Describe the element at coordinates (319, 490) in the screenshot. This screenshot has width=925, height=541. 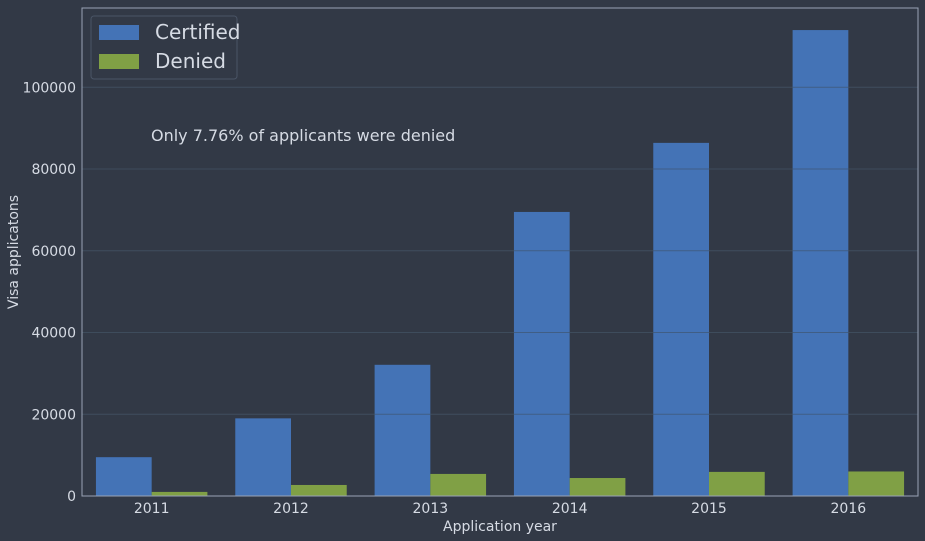
I see `bar-denied-2012` at that location.